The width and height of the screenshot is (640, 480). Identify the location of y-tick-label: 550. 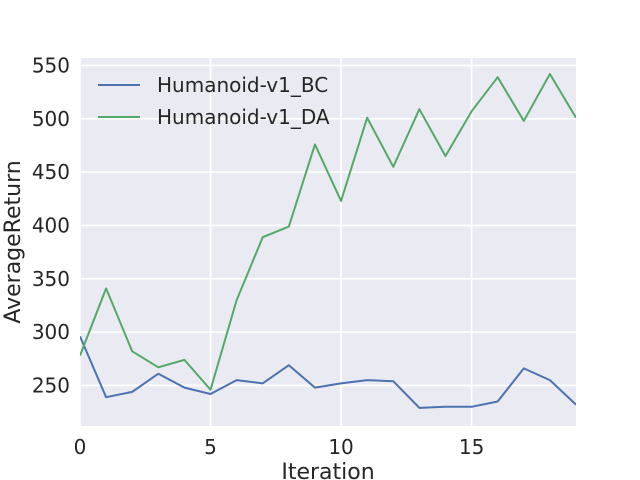
(51, 65).